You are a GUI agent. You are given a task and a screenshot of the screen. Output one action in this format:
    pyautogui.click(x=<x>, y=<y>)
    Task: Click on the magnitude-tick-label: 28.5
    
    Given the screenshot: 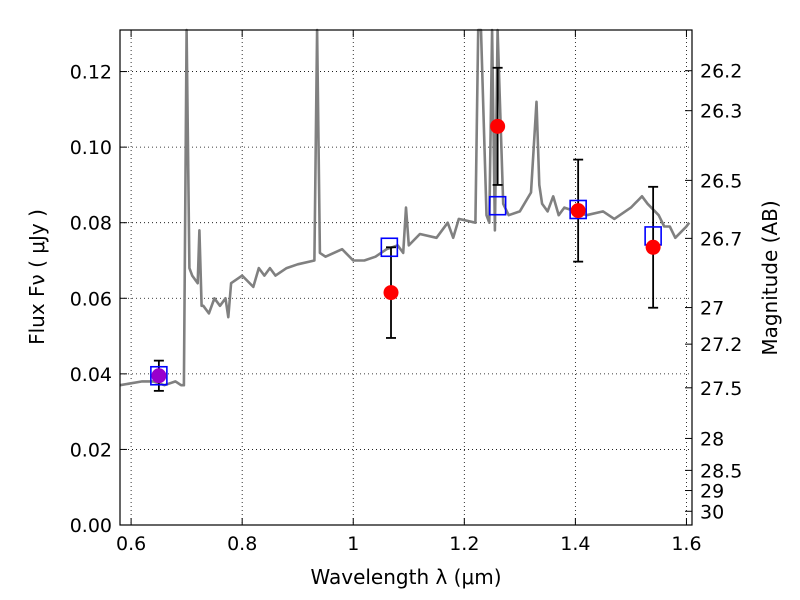 What is the action you would take?
    pyautogui.click(x=721, y=471)
    